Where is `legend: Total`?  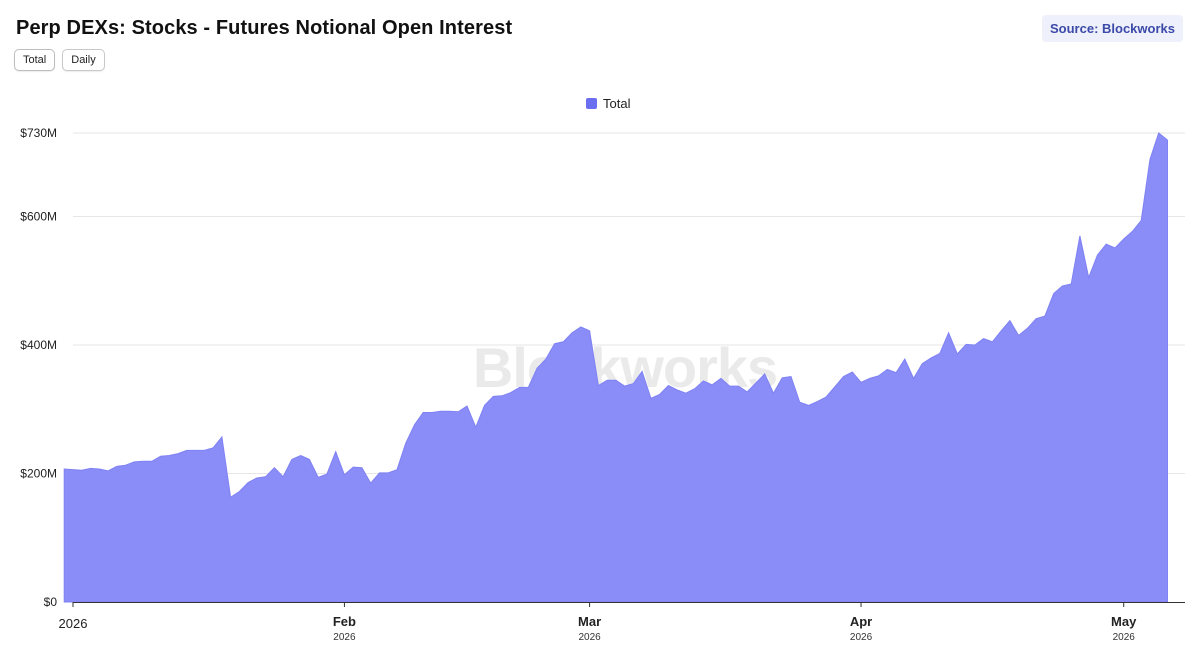
legend: Total is located at coordinates (608, 103).